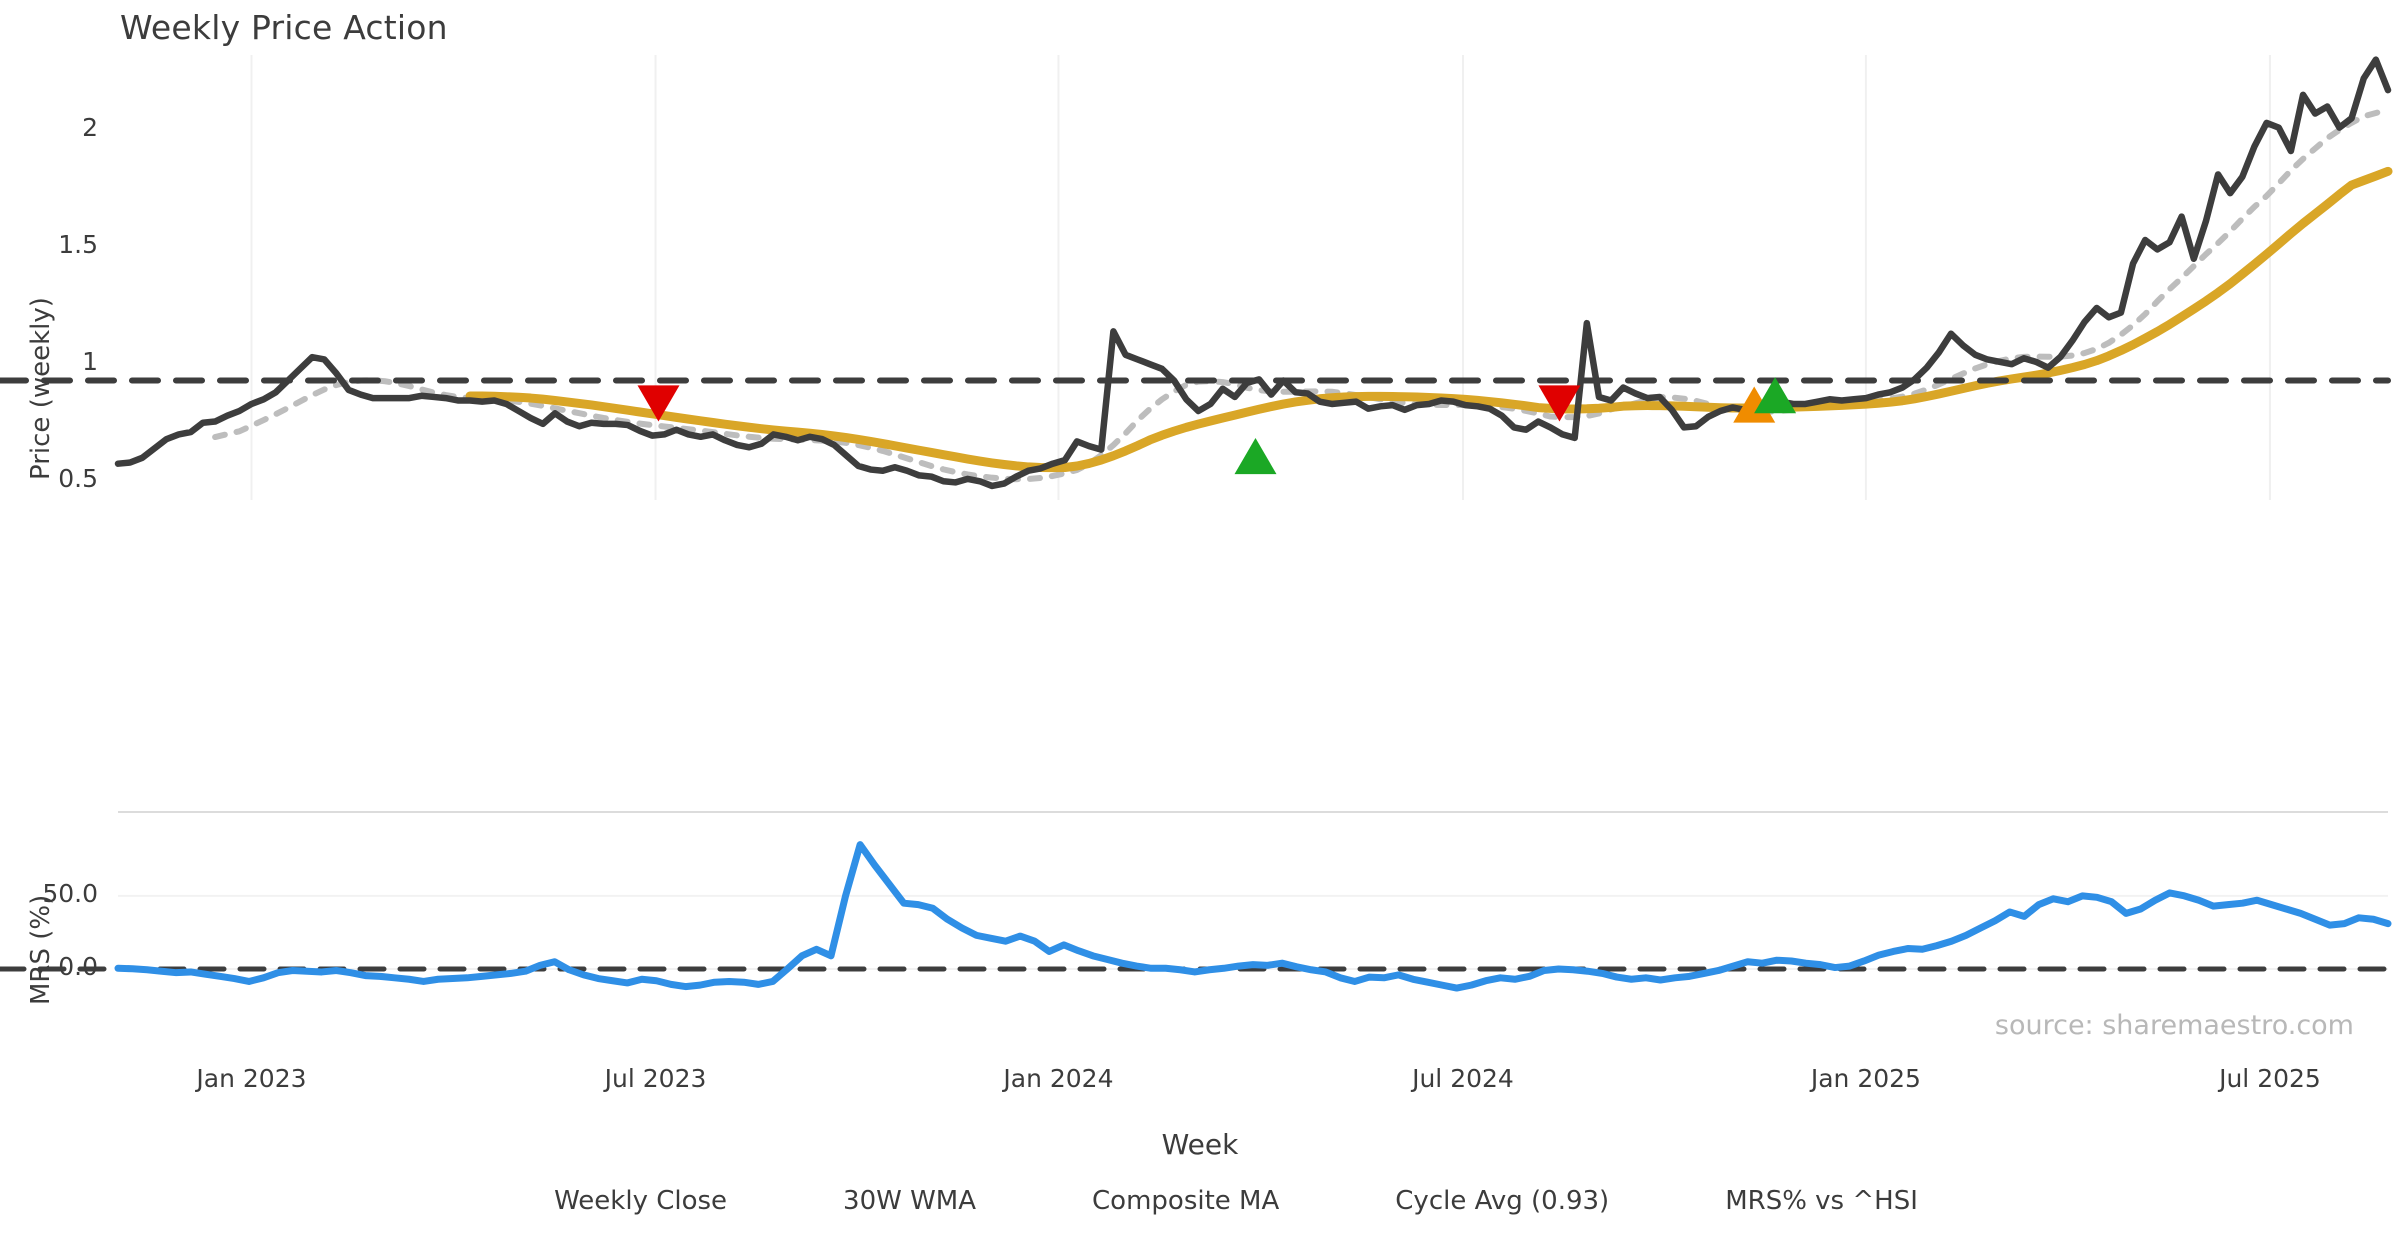 This screenshot has width=2400, height=1260. What do you see at coordinates (1821, 1201) in the screenshot?
I see `legend-label: MRS% vs ^HSI` at bounding box center [1821, 1201].